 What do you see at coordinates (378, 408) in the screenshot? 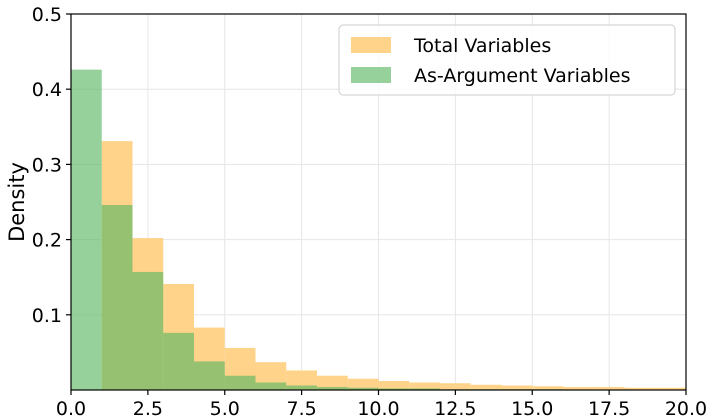
I see `x-tick-label: 10.0` at bounding box center [378, 408].